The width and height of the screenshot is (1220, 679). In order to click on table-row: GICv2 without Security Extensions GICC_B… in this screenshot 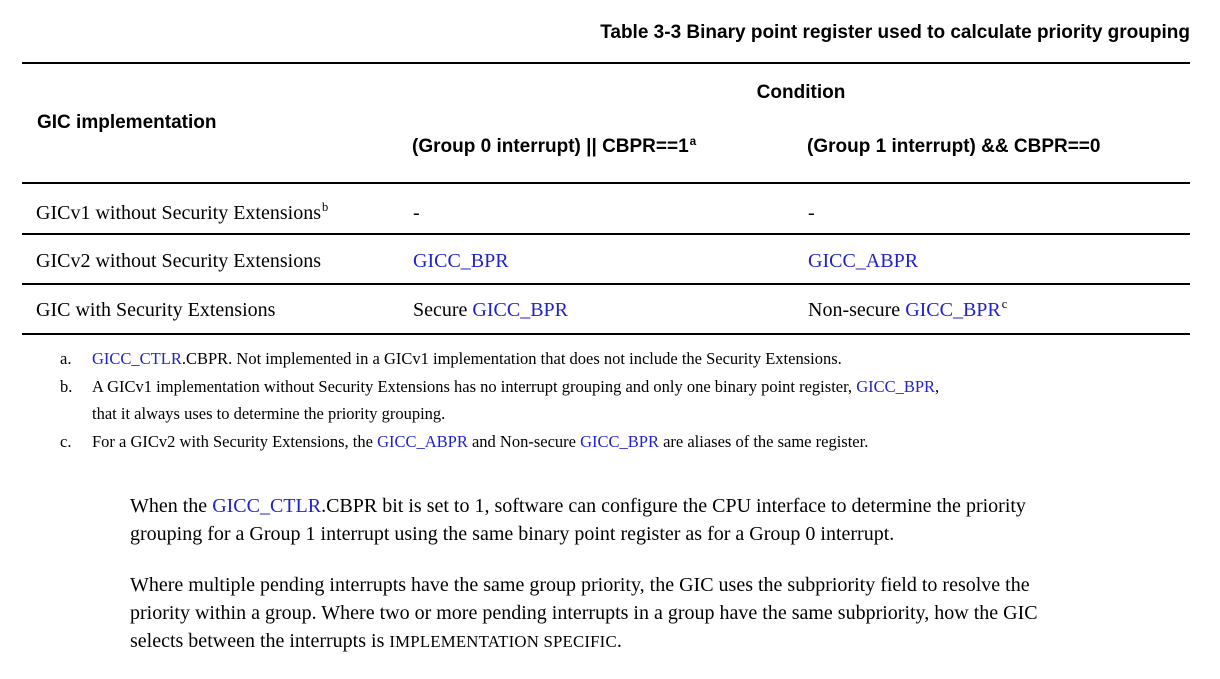, I will do `click(610, 265)`.